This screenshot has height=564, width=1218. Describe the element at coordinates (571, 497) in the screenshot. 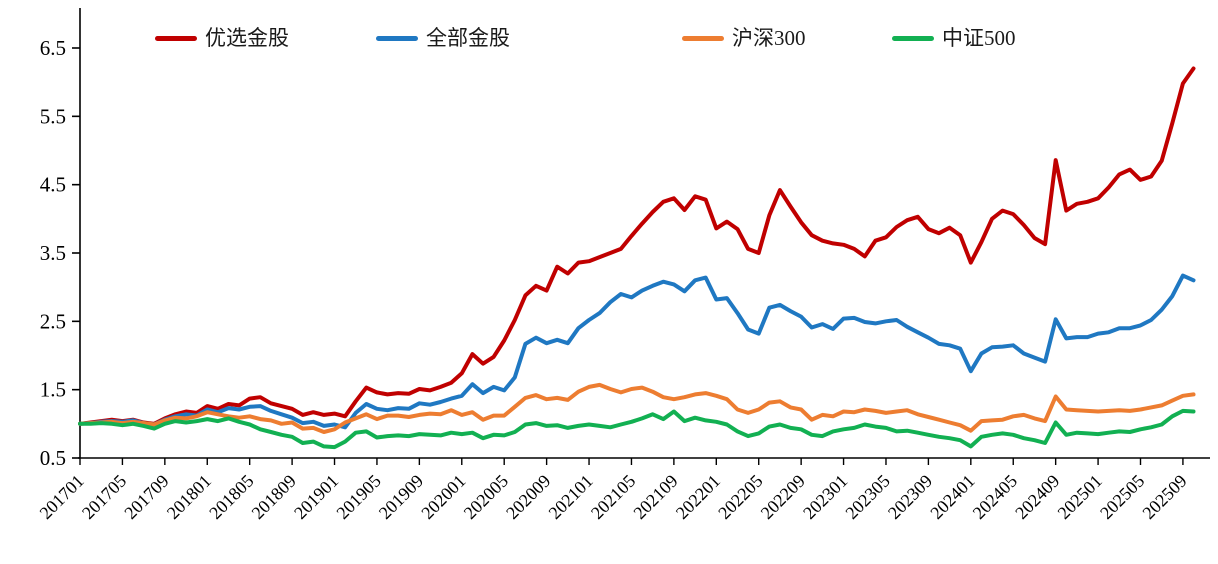

I see `x-tick-label: 202101` at that location.